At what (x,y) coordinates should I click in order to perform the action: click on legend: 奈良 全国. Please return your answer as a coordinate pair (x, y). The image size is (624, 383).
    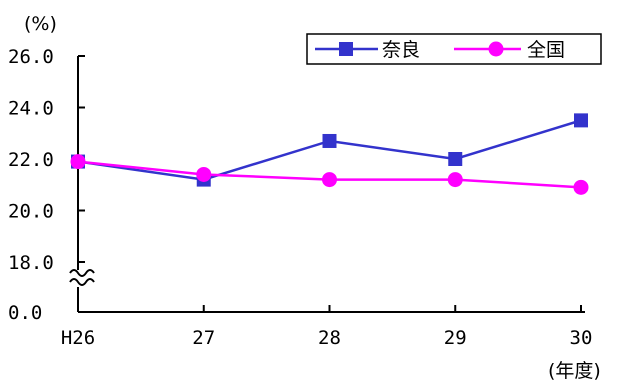
    Looking at the image, I should click on (454, 49).